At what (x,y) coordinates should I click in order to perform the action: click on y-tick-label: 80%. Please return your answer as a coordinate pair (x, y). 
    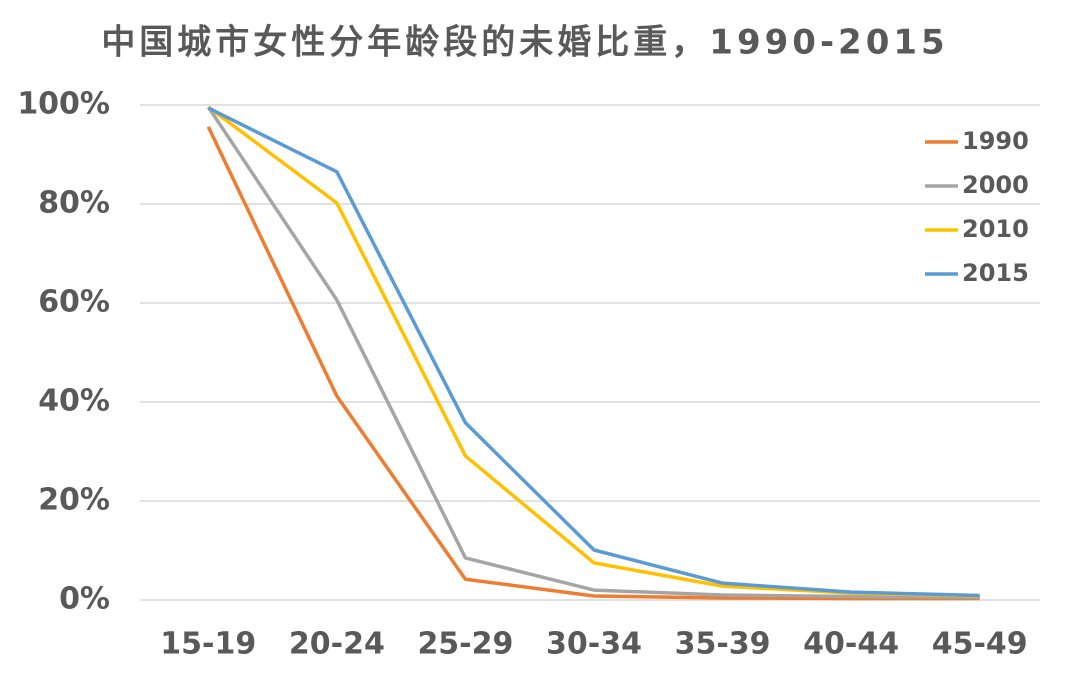
    Looking at the image, I should click on (74, 203).